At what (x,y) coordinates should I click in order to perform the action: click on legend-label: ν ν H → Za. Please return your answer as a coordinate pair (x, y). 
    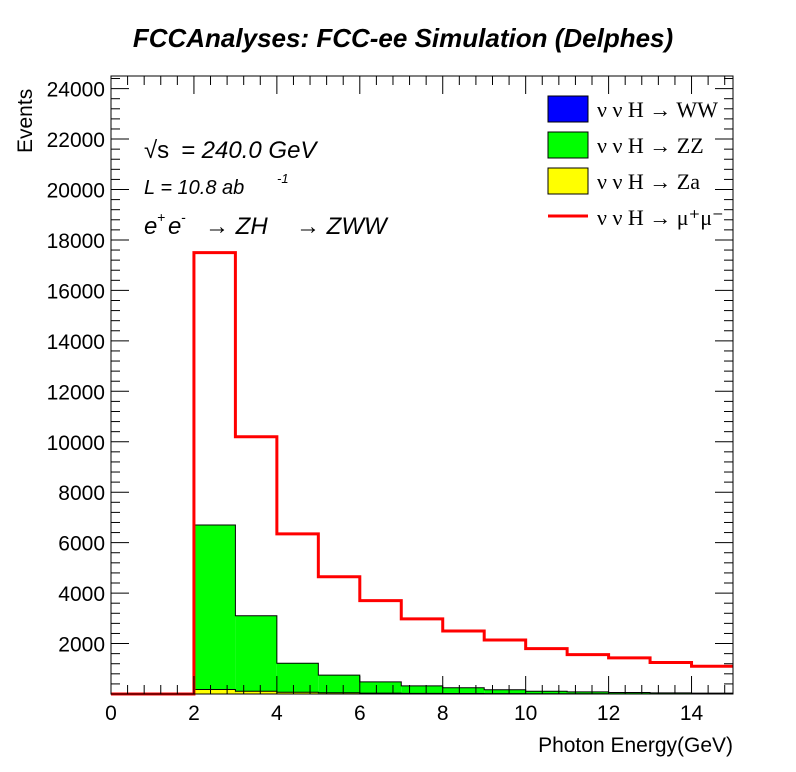
    Looking at the image, I should click on (648, 181).